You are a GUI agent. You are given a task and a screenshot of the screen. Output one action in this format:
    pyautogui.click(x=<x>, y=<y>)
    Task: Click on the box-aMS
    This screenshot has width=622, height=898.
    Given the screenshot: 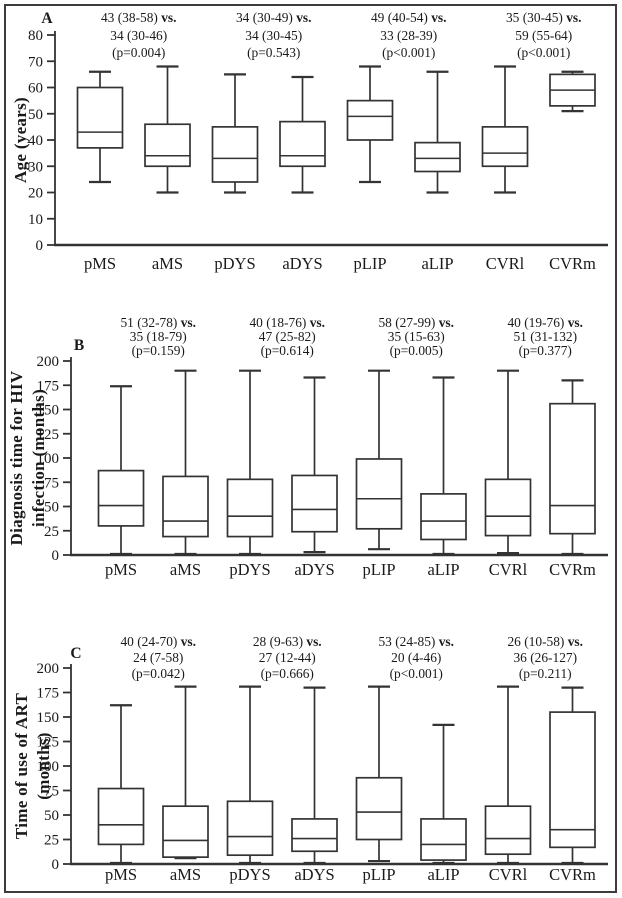 What is the action you would take?
    pyautogui.click(x=185, y=772)
    